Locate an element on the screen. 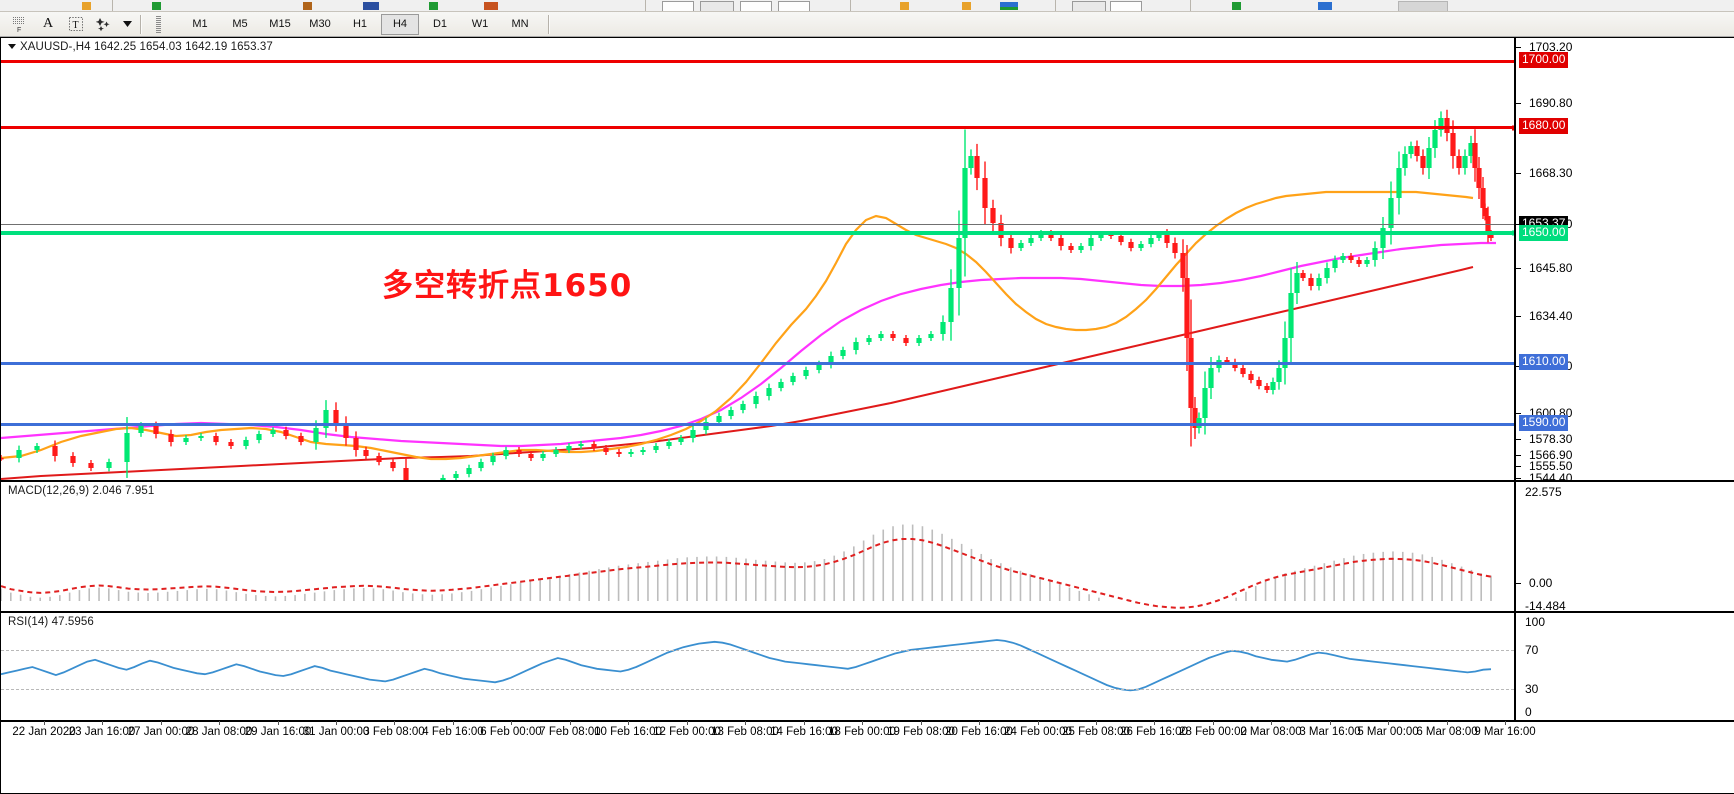  timeframe-m1: M1 is located at coordinates (200, 24).